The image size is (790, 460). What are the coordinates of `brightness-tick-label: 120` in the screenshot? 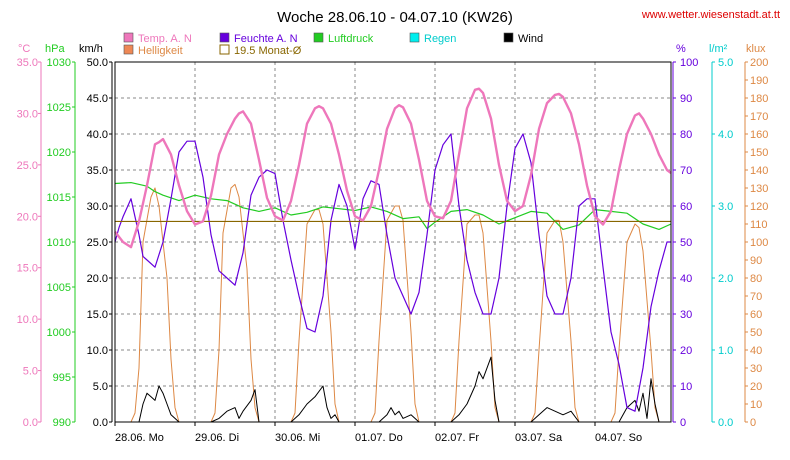 It's located at (759, 207).